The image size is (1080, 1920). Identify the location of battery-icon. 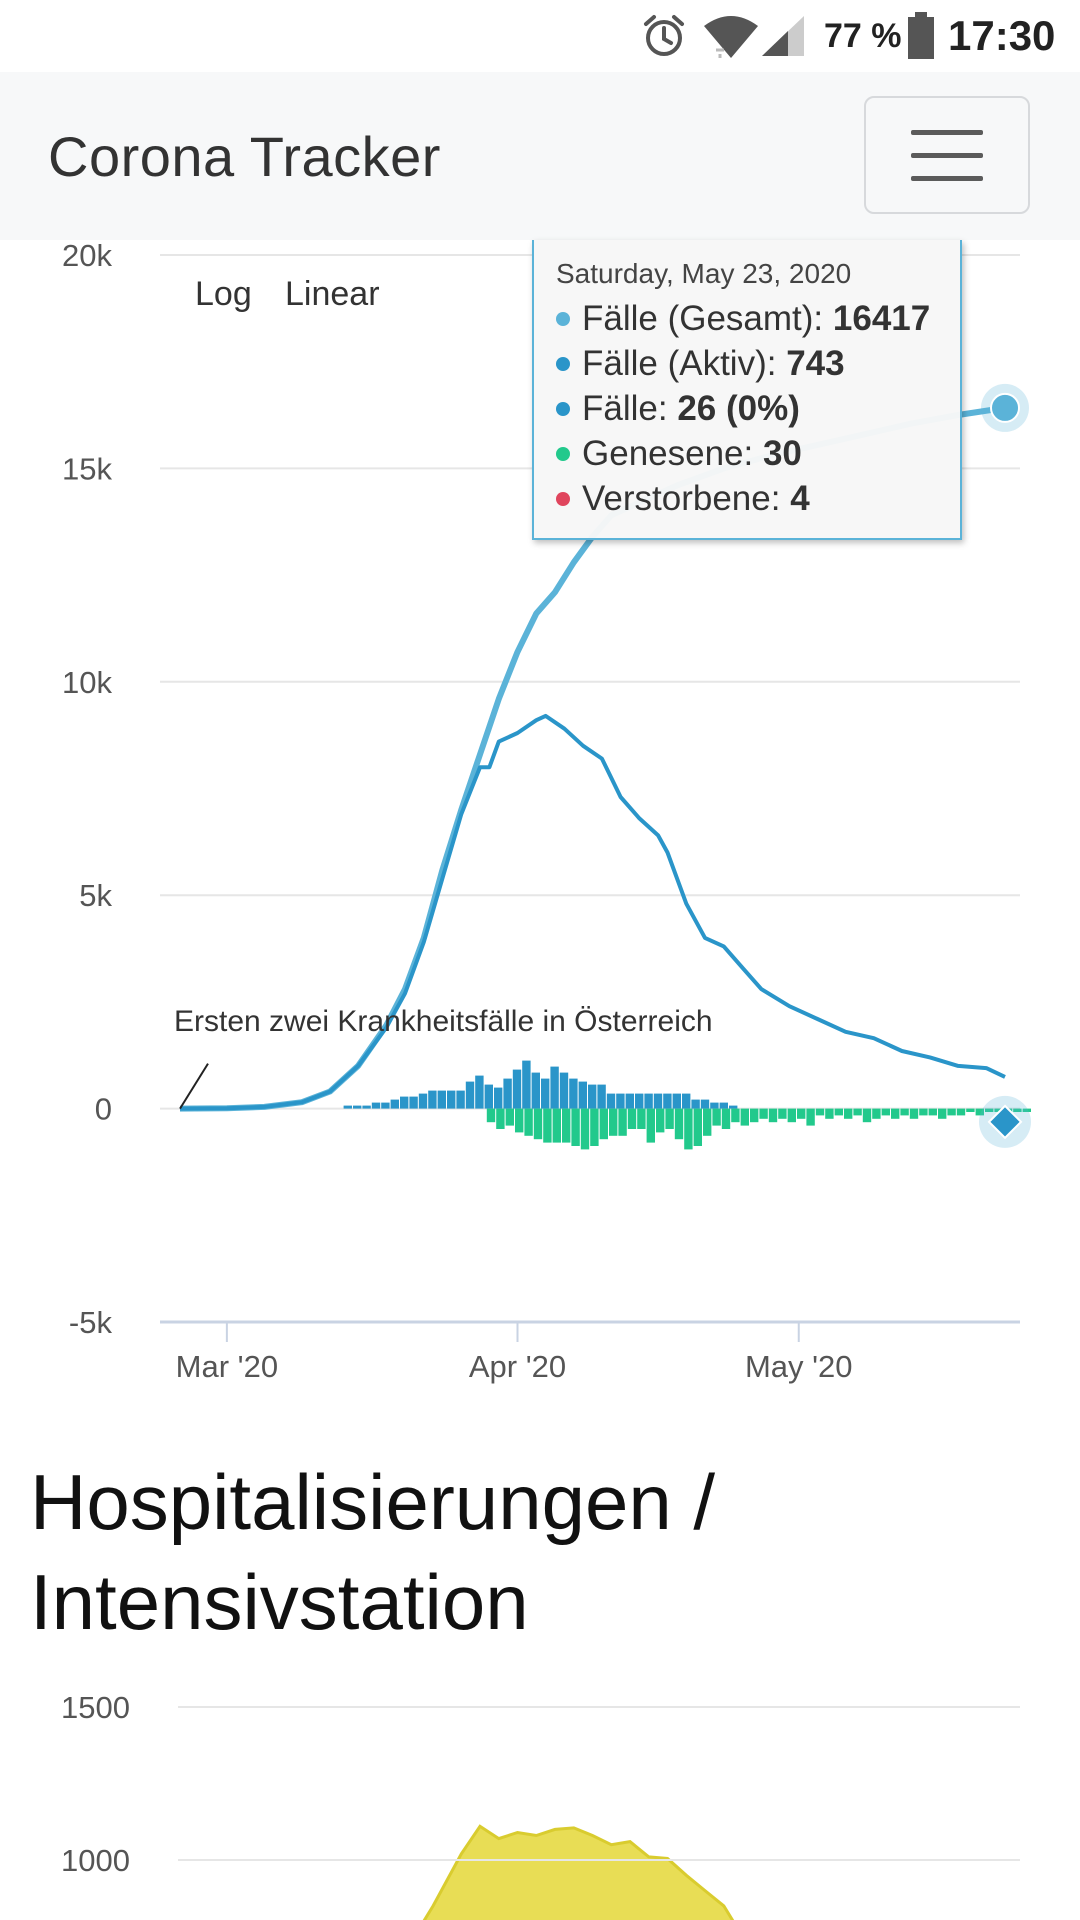
(921, 35).